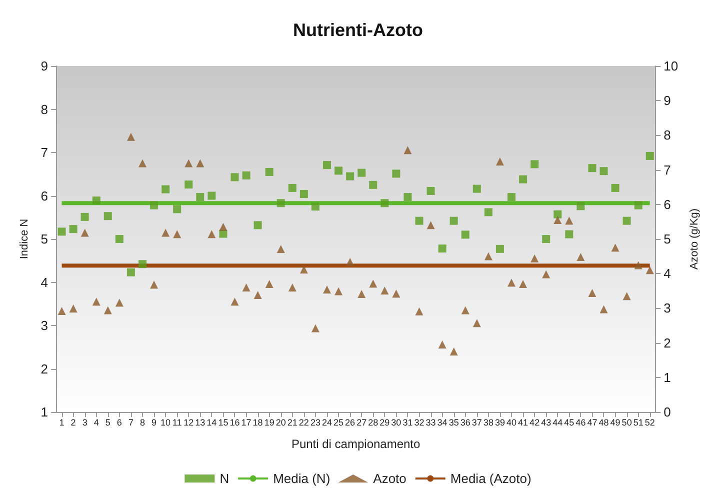 The image size is (716, 500). What do you see at coordinates (389, 478) in the screenshot?
I see `legend-label: Azoto` at bounding box center [389, 478].